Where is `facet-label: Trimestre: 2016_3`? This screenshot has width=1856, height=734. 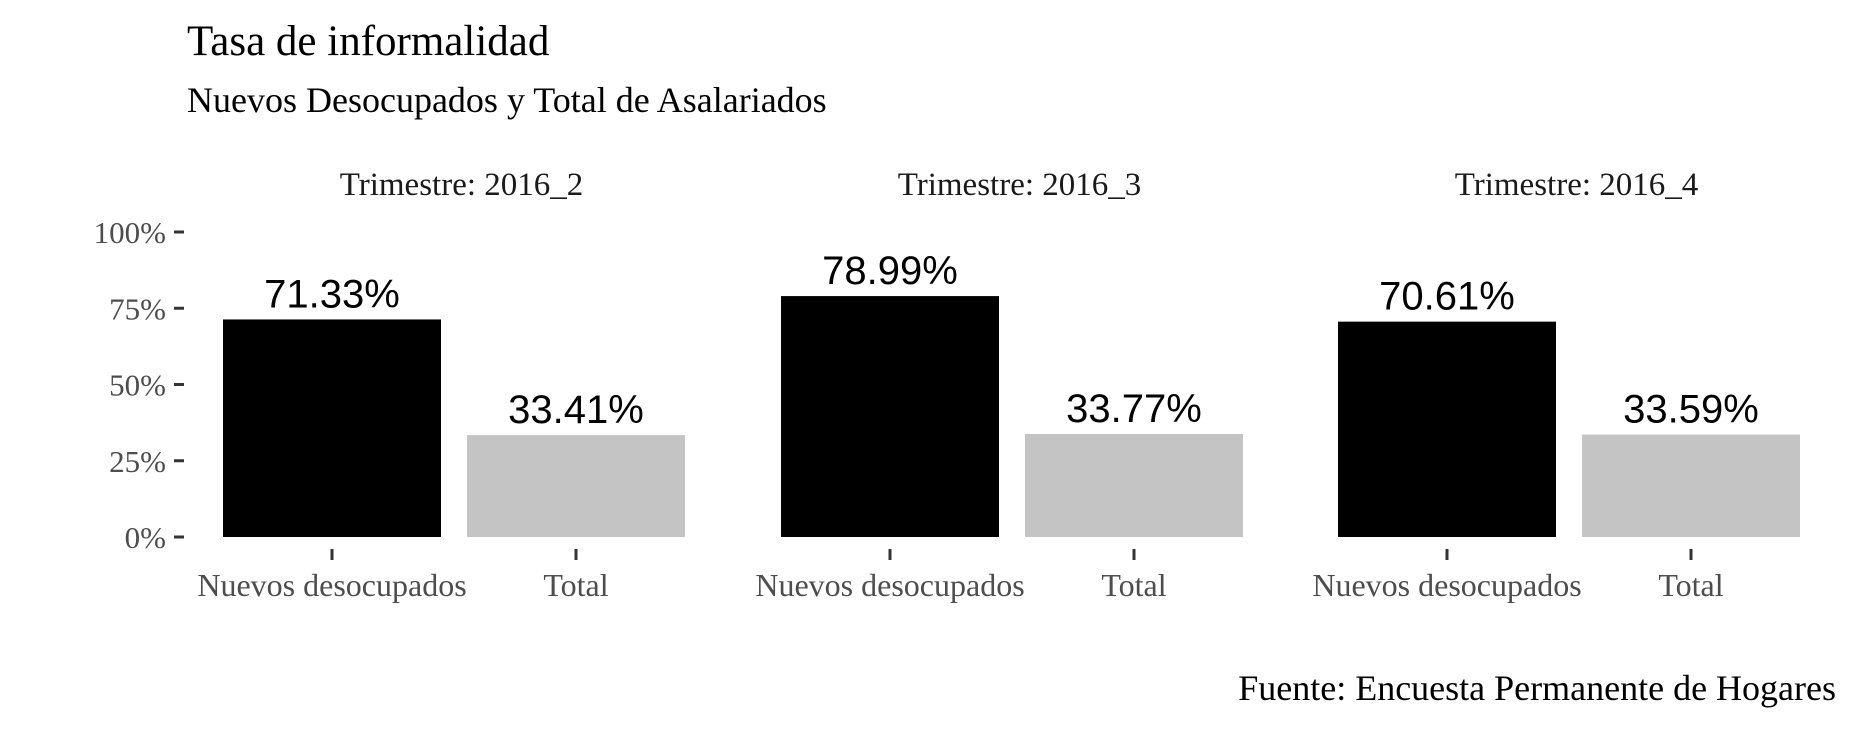
facet-label: Trimestre: 2016_3 is located at coordinates (1020, 185).